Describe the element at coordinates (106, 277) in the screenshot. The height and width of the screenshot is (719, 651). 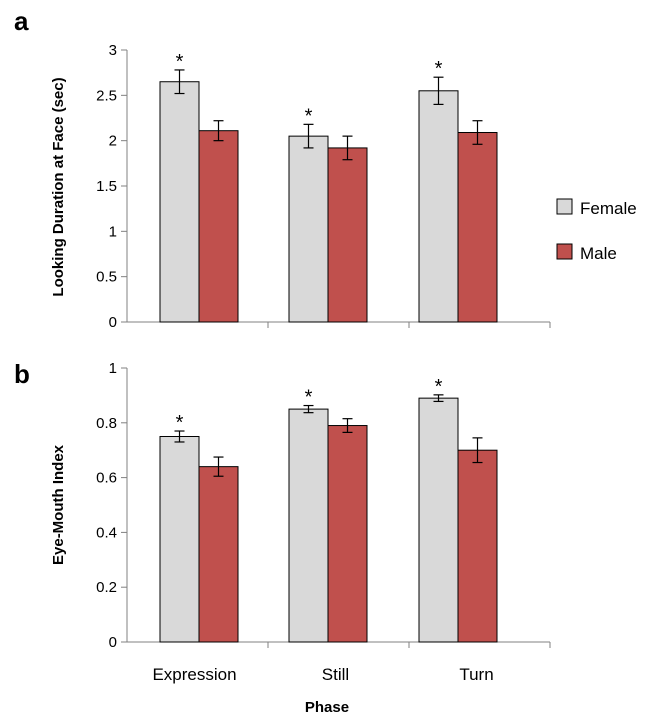
I see `y-tick-label: 0.5` at that location.